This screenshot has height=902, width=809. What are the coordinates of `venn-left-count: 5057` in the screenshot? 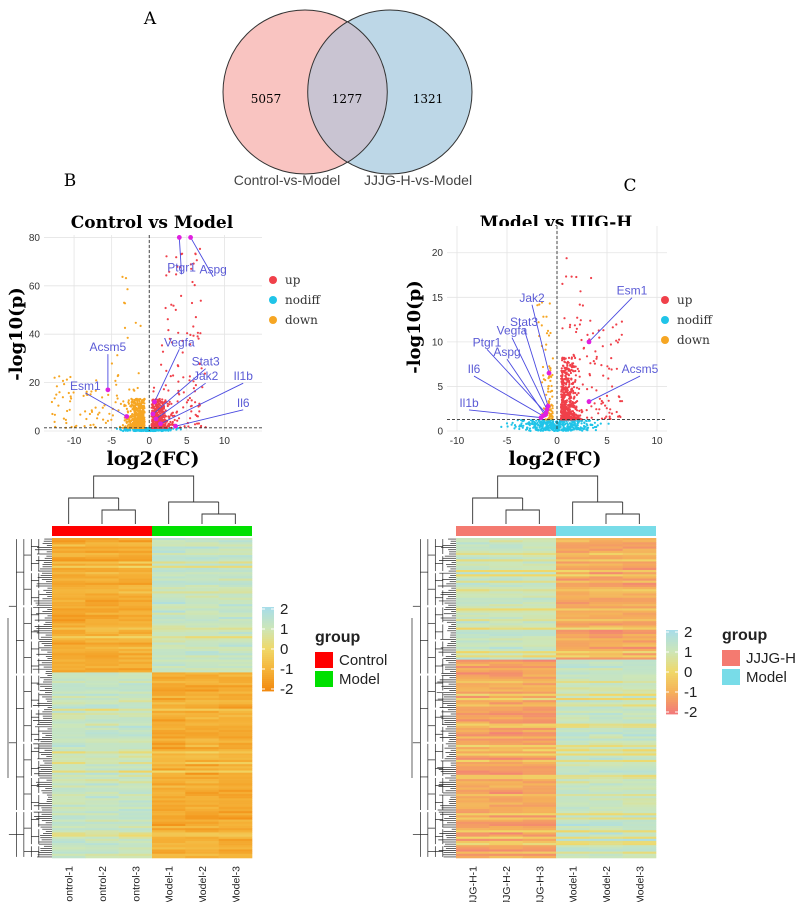 It's located at (266, 99).